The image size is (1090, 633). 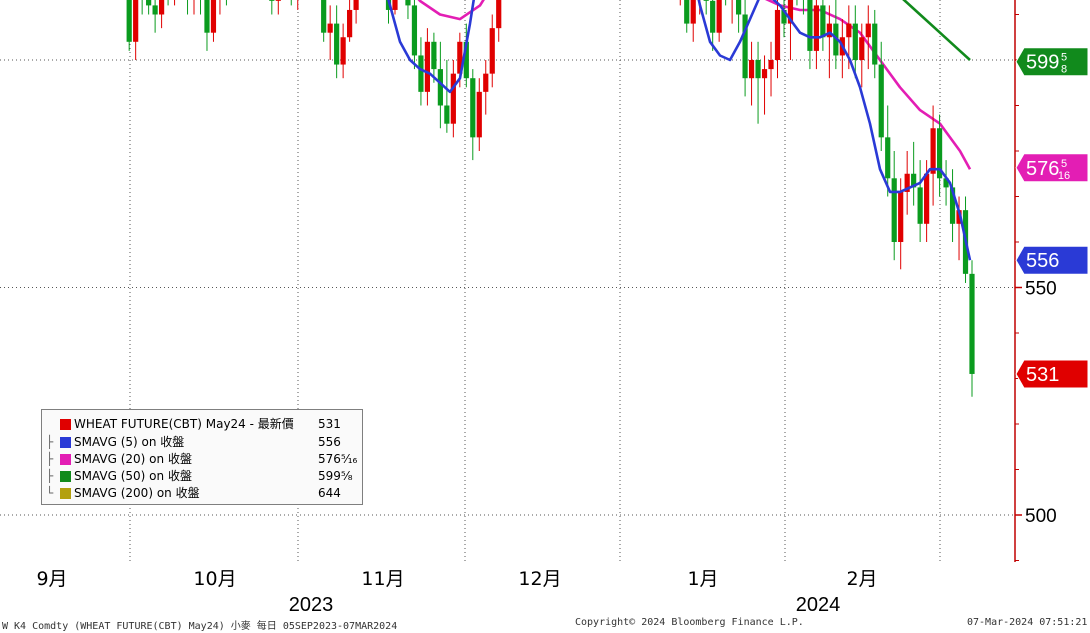 I want to click on badge-sma50: 599 58, so click(x=1052, y=62).